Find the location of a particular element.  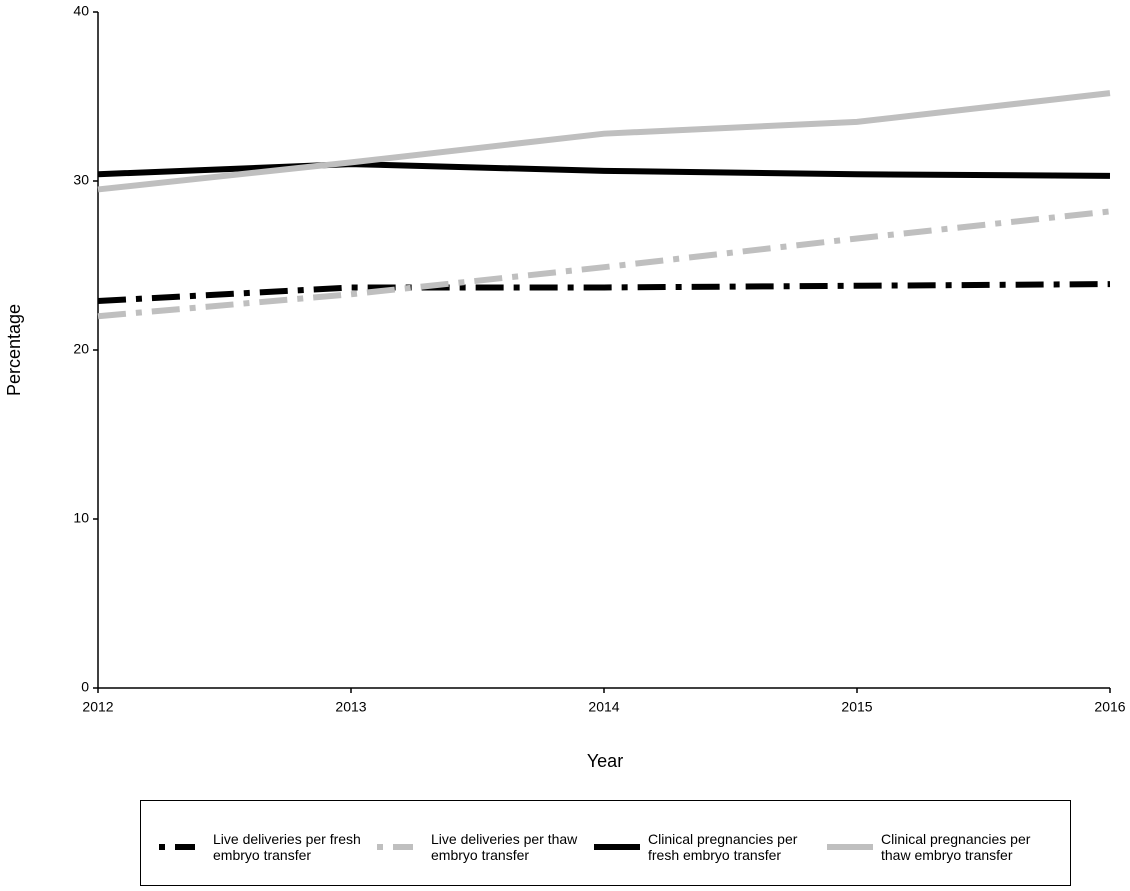

y-tick-label: 0 is located at coordinates (85, 687).